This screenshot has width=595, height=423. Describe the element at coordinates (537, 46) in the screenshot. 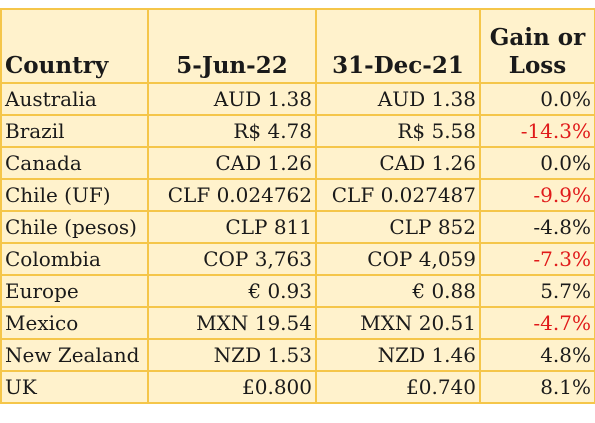

I see `header-gain-or-loss: Gain or Loss` at that location.